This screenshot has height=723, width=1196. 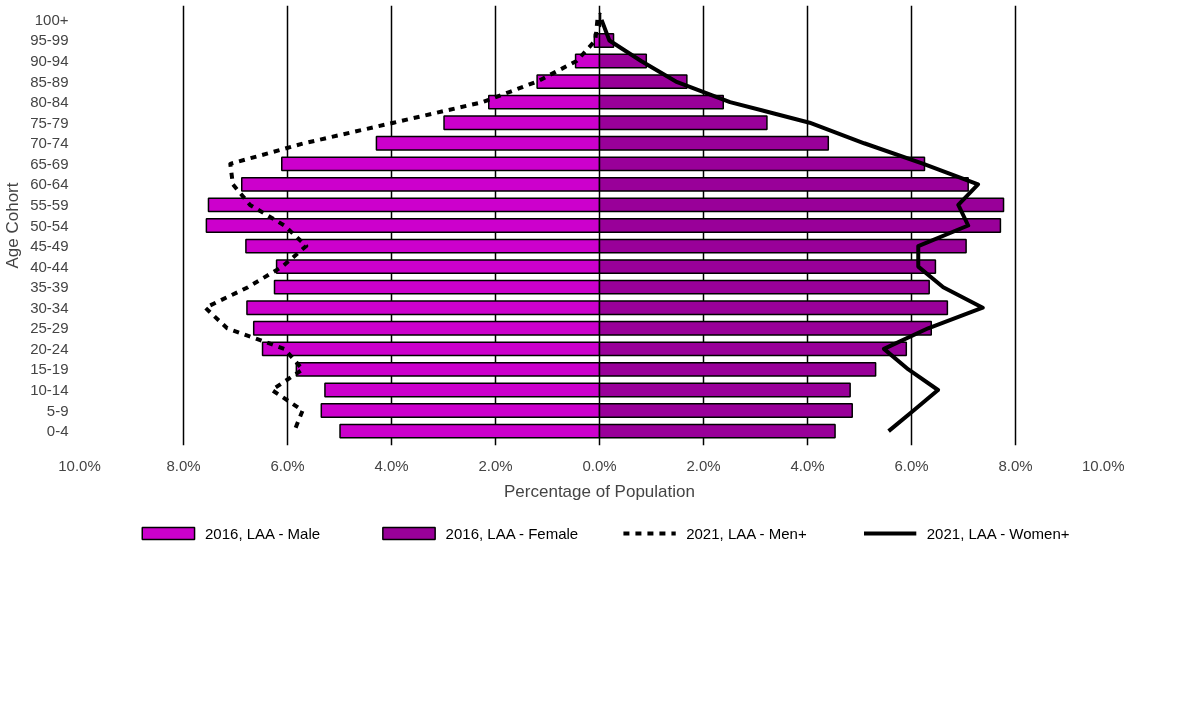 What do you see at coordinates (49, 143) in the screenshot?
I see `y-tick-label: 70-74` at bounding box center [49, 143].